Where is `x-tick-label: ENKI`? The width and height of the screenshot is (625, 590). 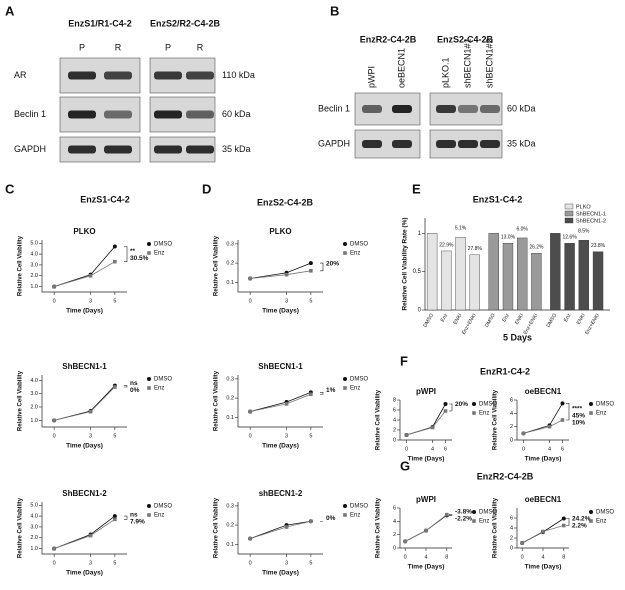 x-tick-label: ENKI is located at coordinates (581, 319).